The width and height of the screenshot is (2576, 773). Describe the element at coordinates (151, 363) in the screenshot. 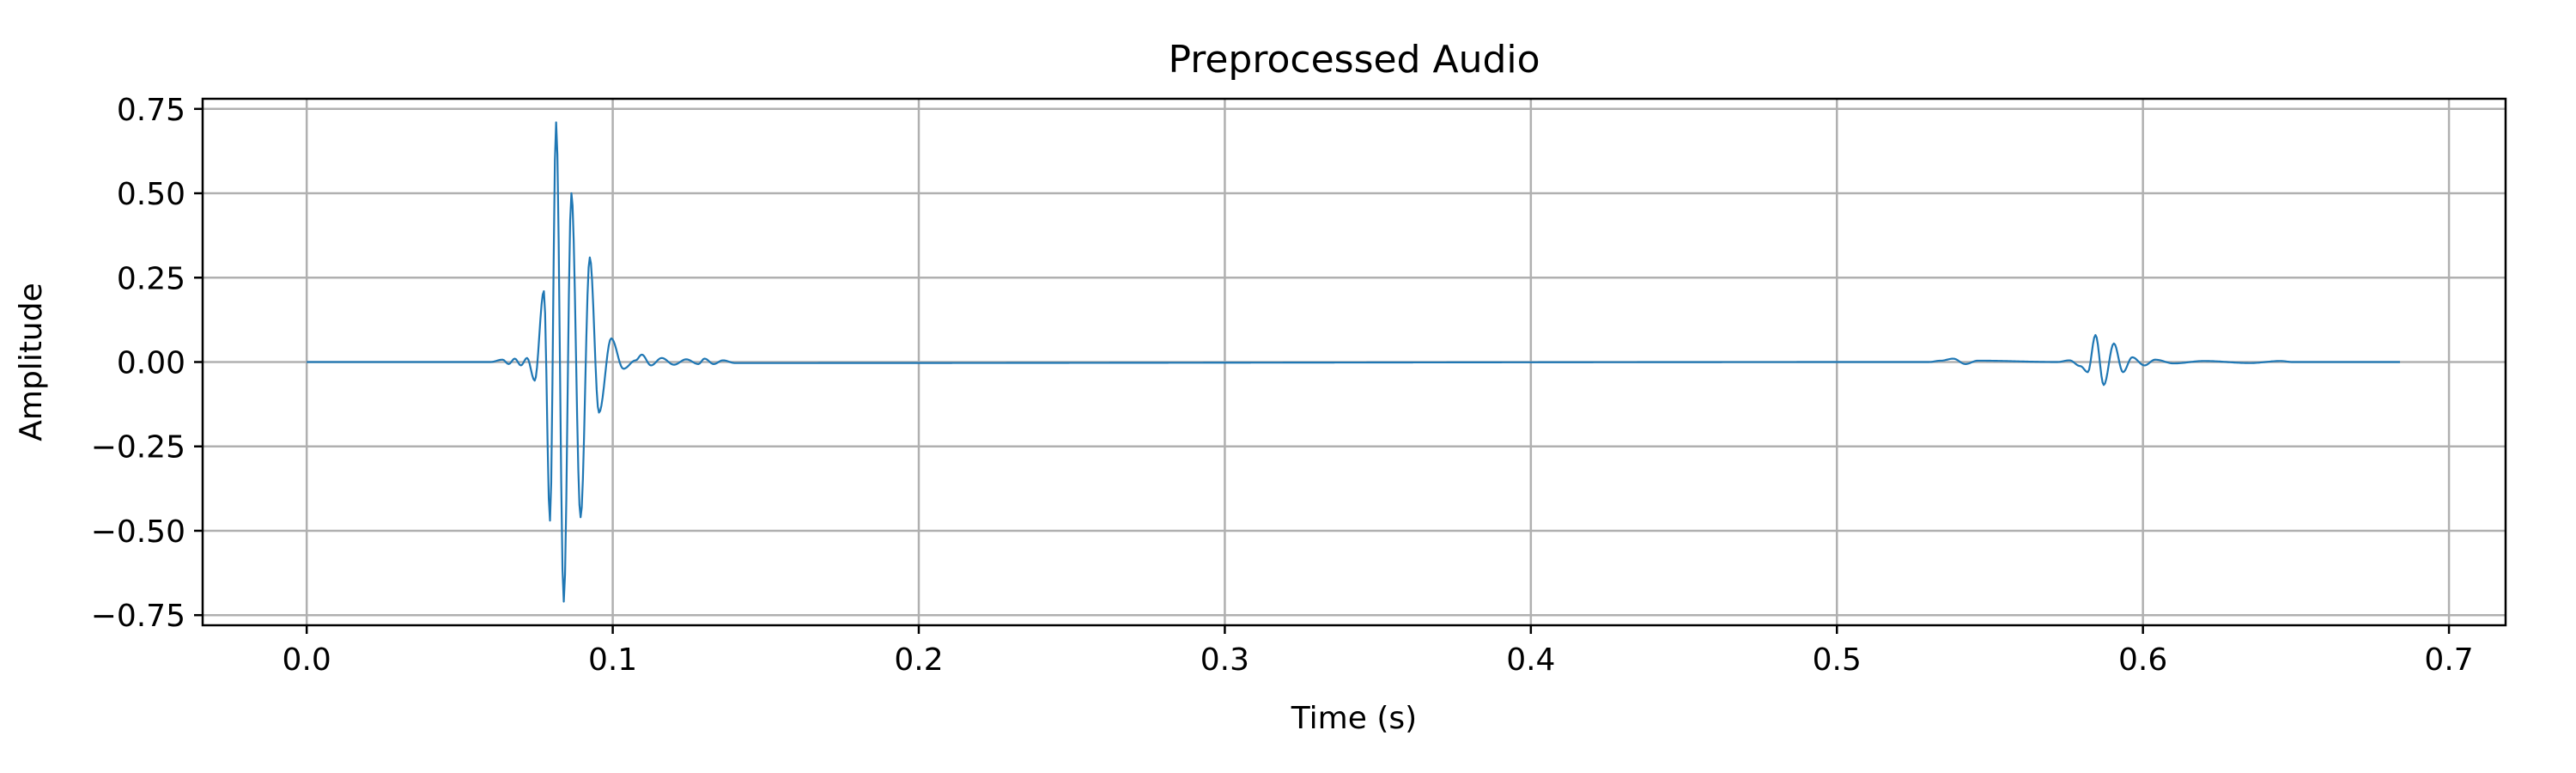

I see `y-tick-label: 0.00` at that location.